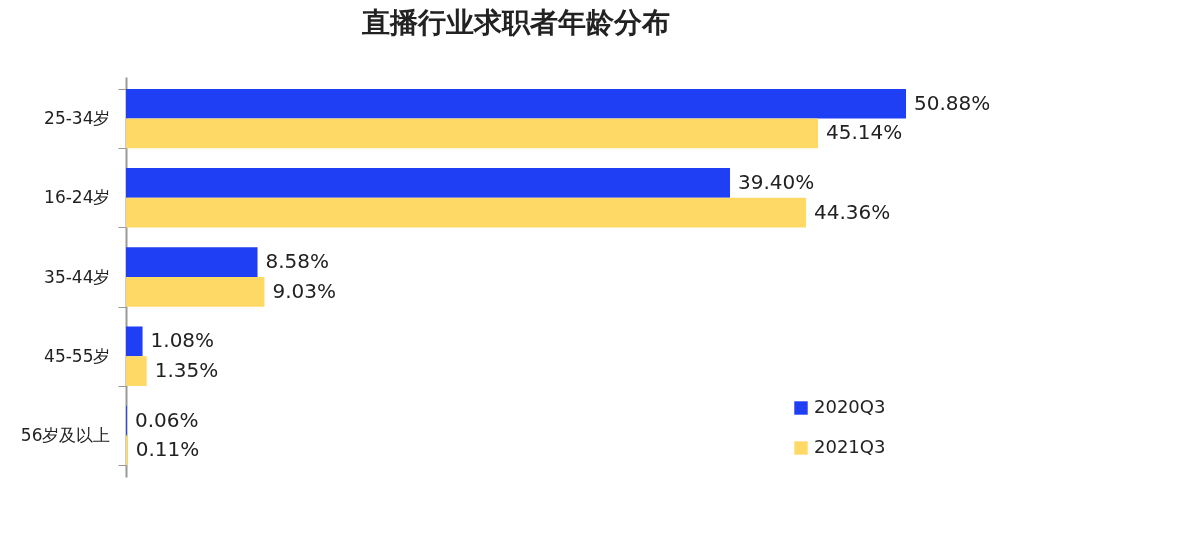 The width and height of the screenshot is (1200, 538). What do you see at coordinates (77, 118) in the screenshot?
I see `y-tick-label: 25-34岁` at bounding box center [77, 118].